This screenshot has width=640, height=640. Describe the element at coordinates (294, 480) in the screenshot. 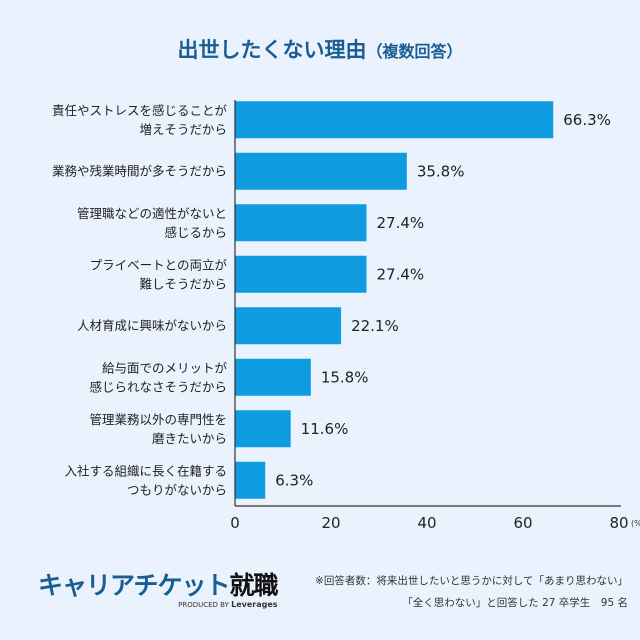

I see `data-label: 6.3%` at that location.